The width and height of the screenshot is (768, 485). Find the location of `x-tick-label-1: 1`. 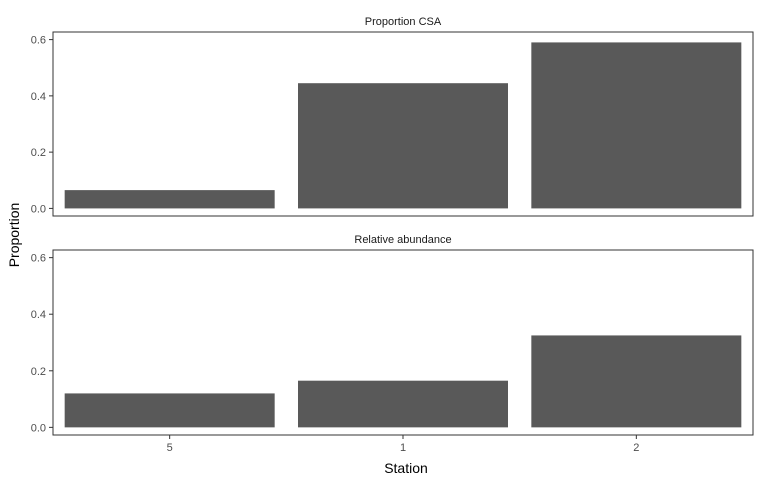

x-tick-label-1: 1 is located at coordinates (403, 448).